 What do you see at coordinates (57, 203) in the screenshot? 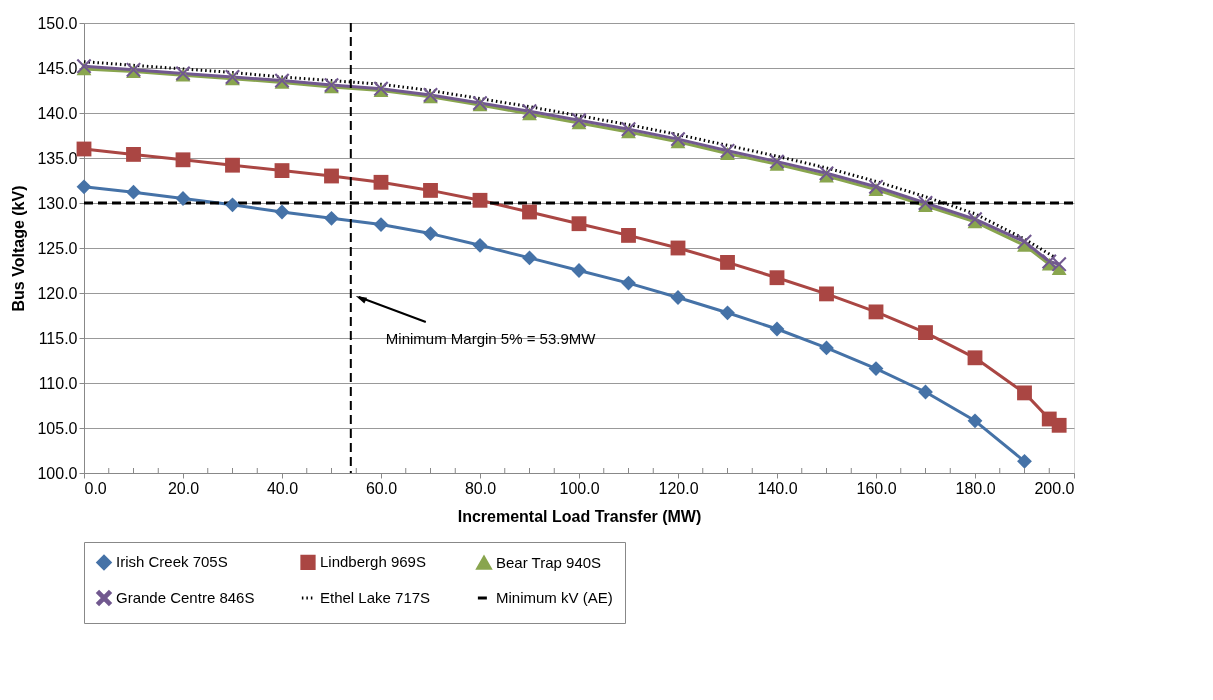
I see `y-tick-label: 130.0` at bounding box center [57, 203].